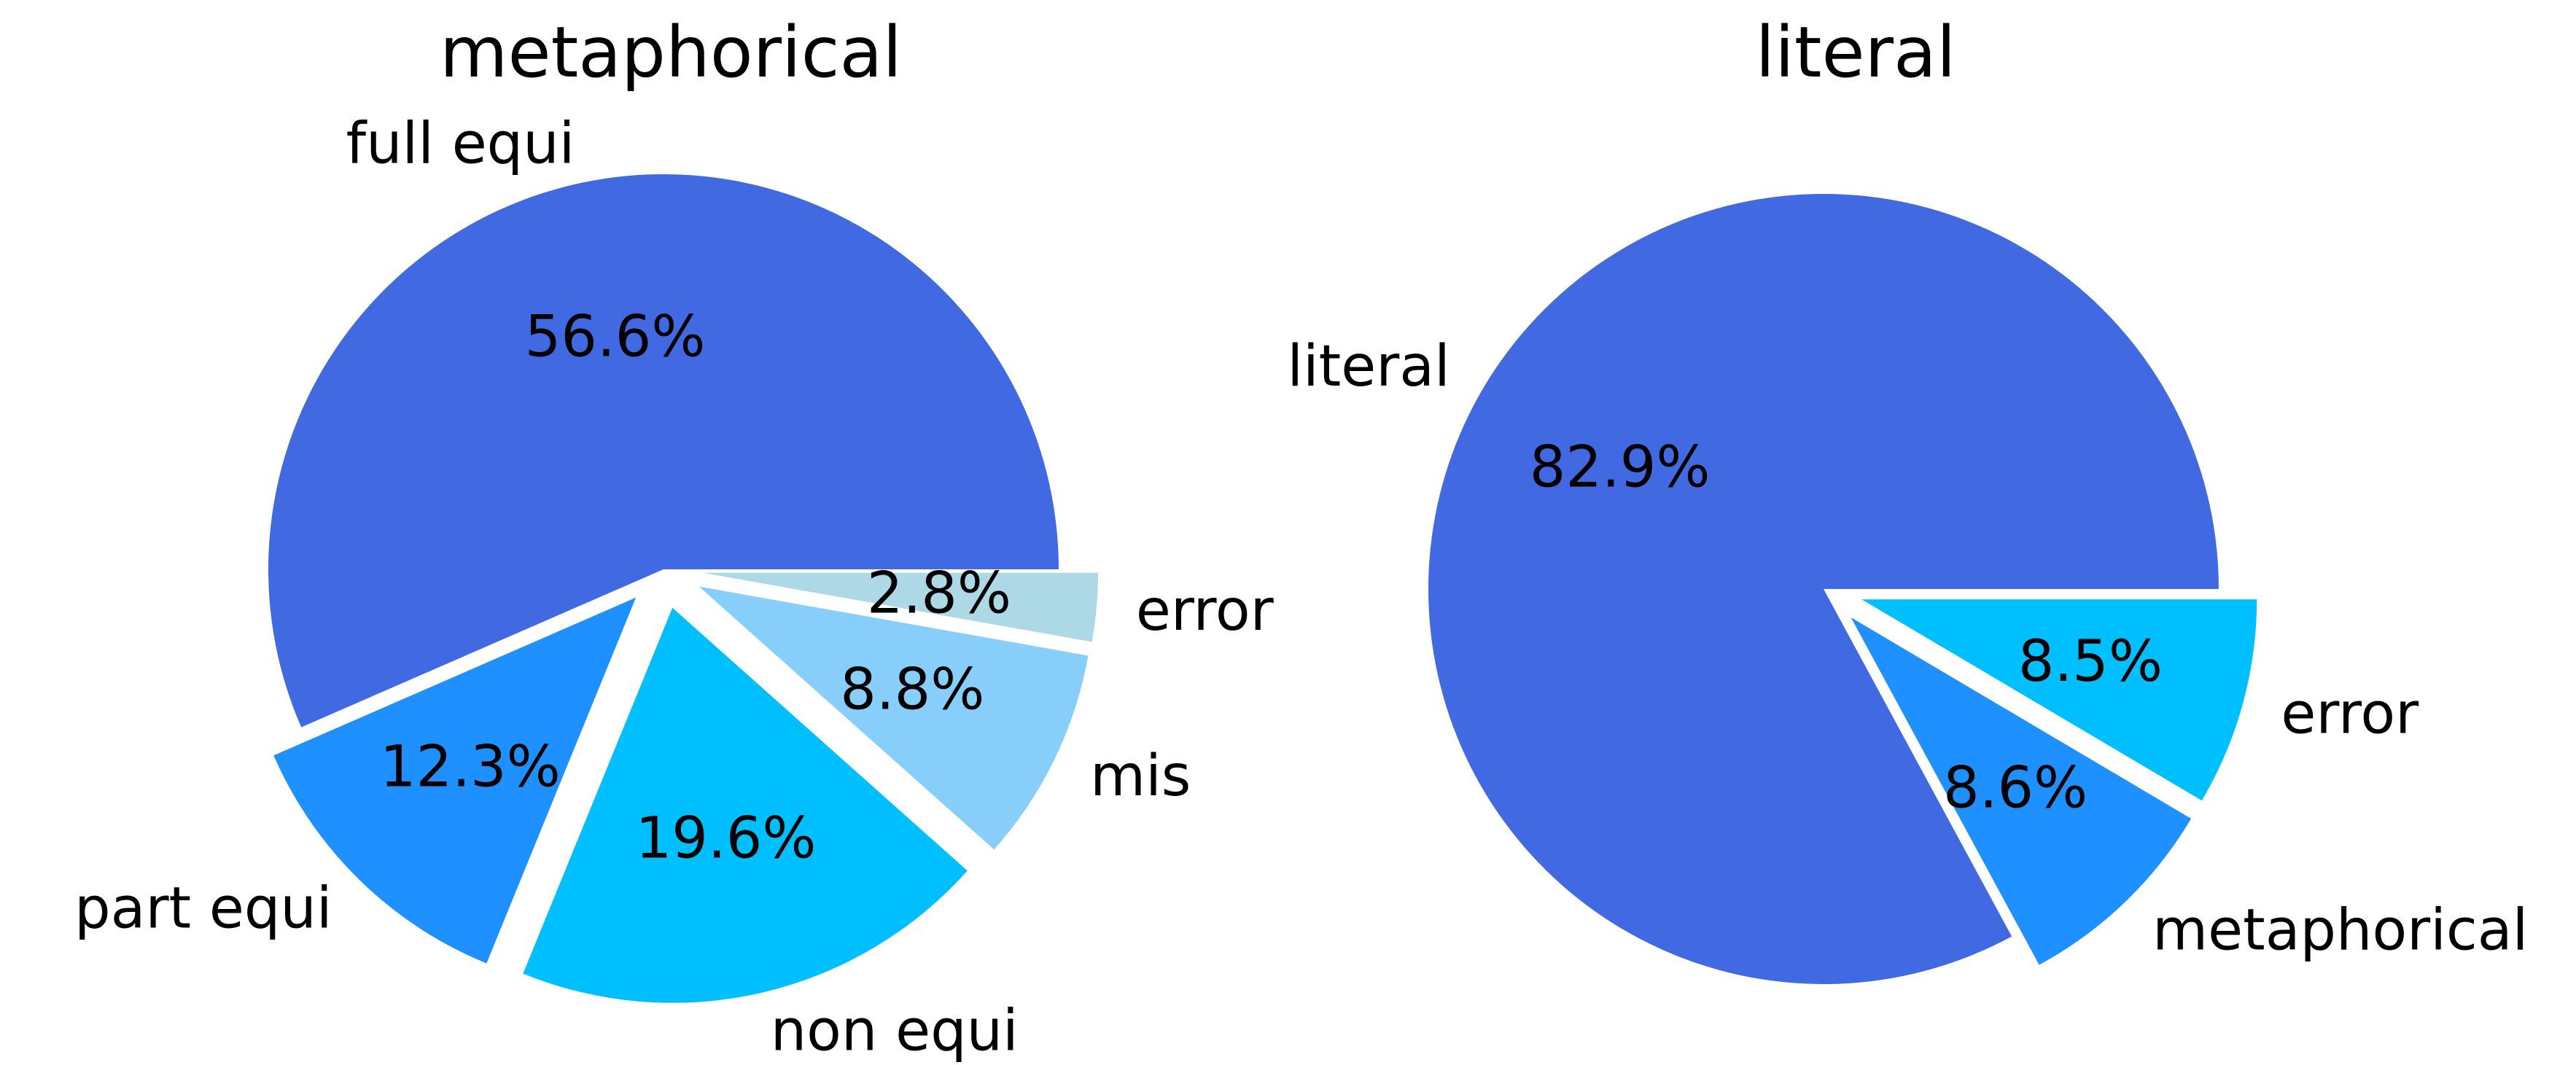 Image resolution: width=2576 pixels, height=1065 pixels. Describe the element at coordinates (2090, 662) in the screenshot. I see `pct-label-error: 8.5%` at that location.